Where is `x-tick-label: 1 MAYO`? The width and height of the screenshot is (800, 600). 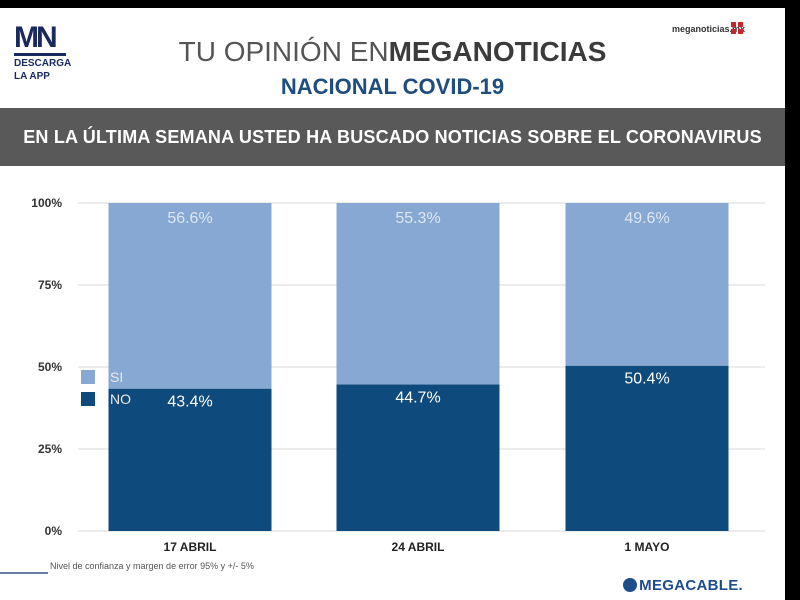
x-tick-label: 1 MAYO is located at coordinates (647, 547).